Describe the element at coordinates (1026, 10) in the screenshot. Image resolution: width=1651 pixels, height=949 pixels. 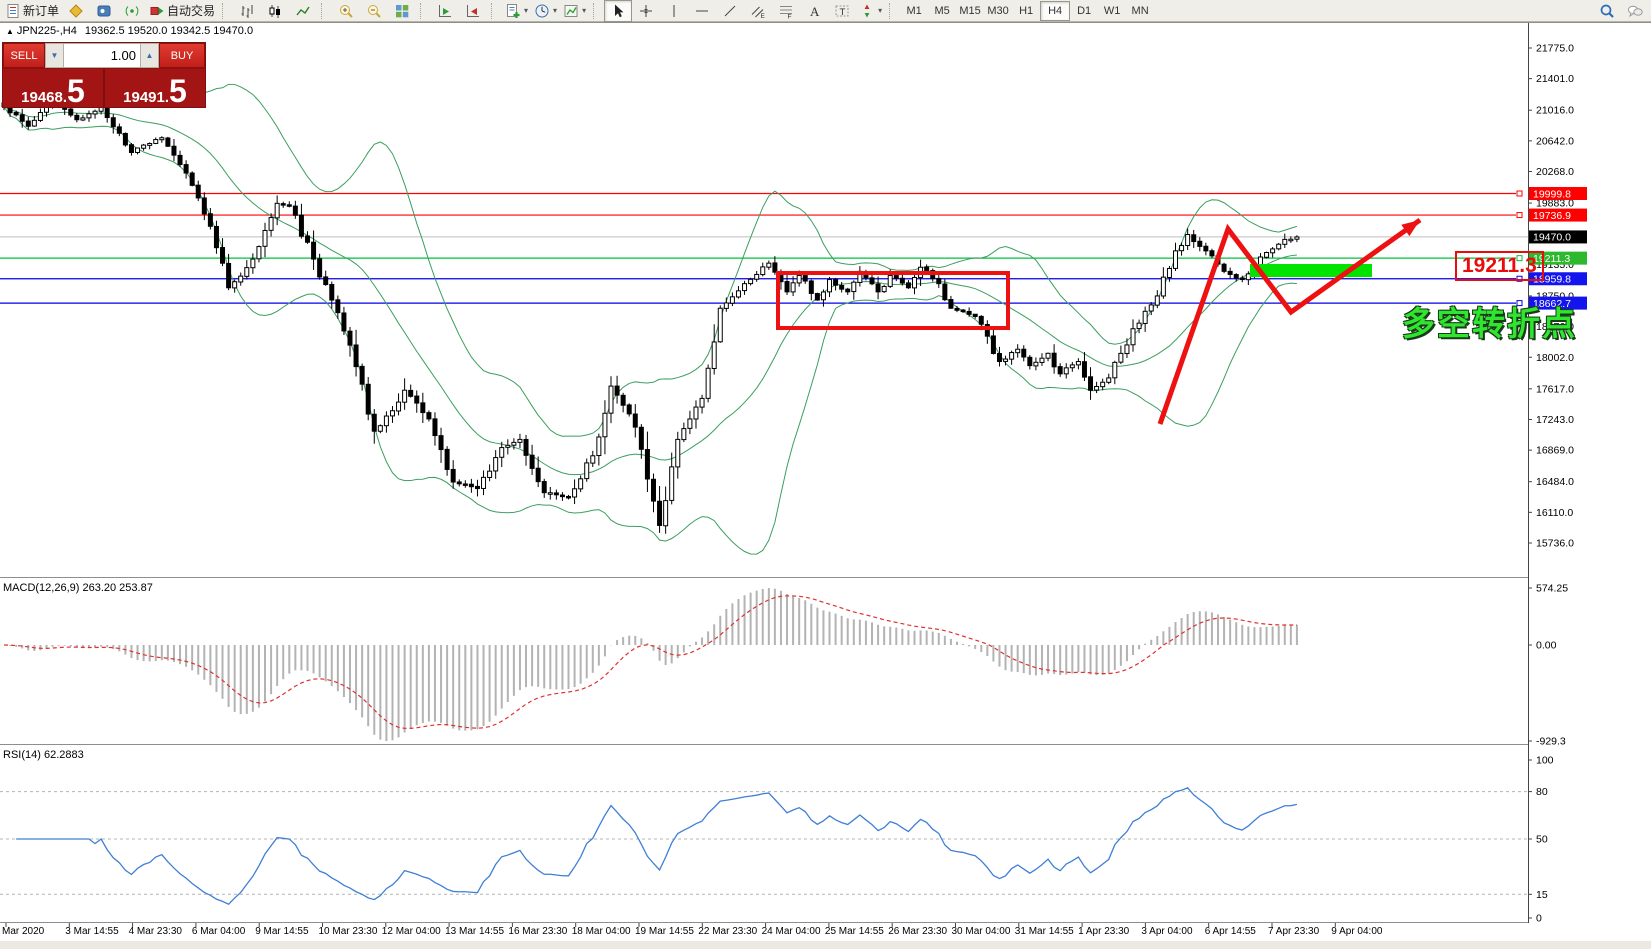
I see `timeframe-H1-button: H1` at that location.